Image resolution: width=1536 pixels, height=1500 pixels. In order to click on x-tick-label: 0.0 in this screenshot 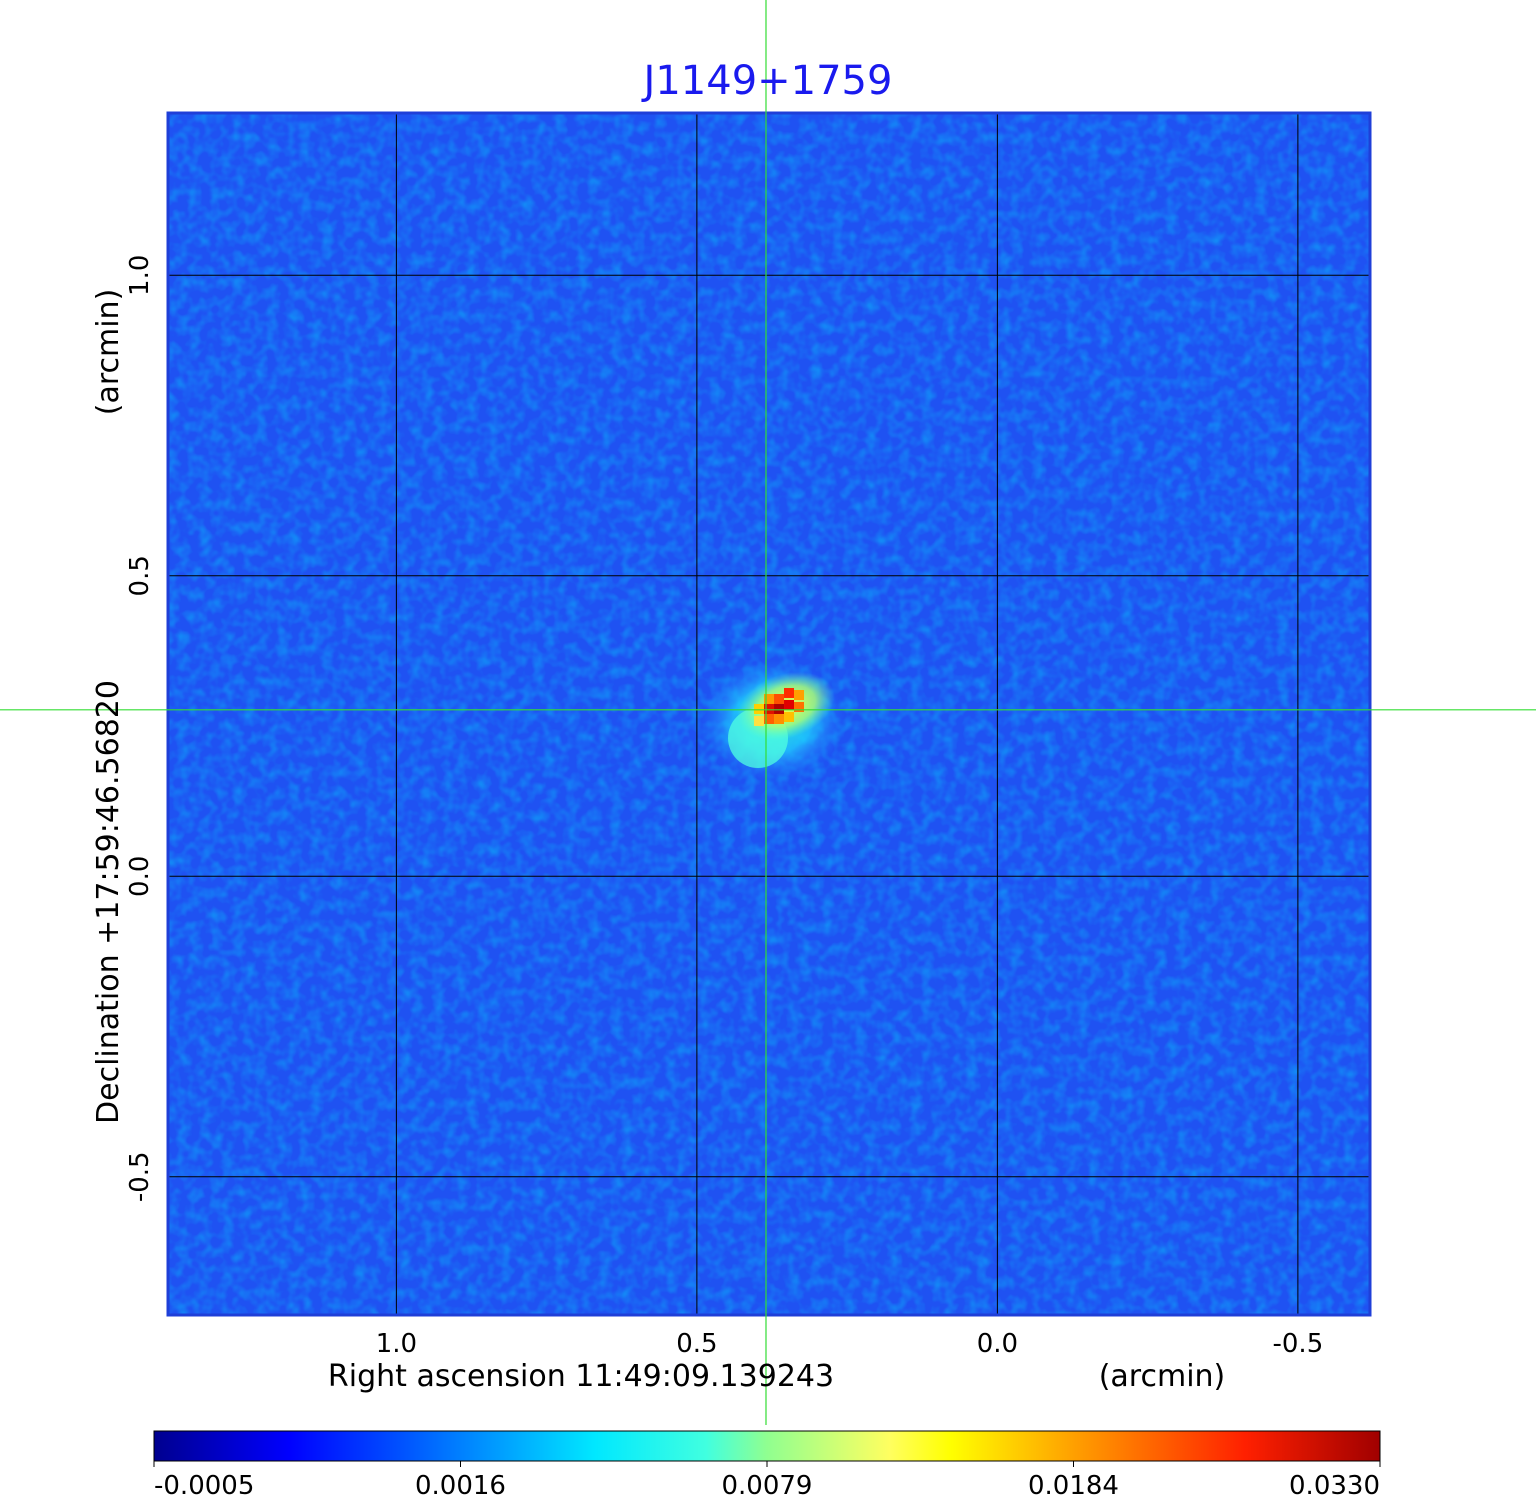, I will do `click(997, 1344)`.